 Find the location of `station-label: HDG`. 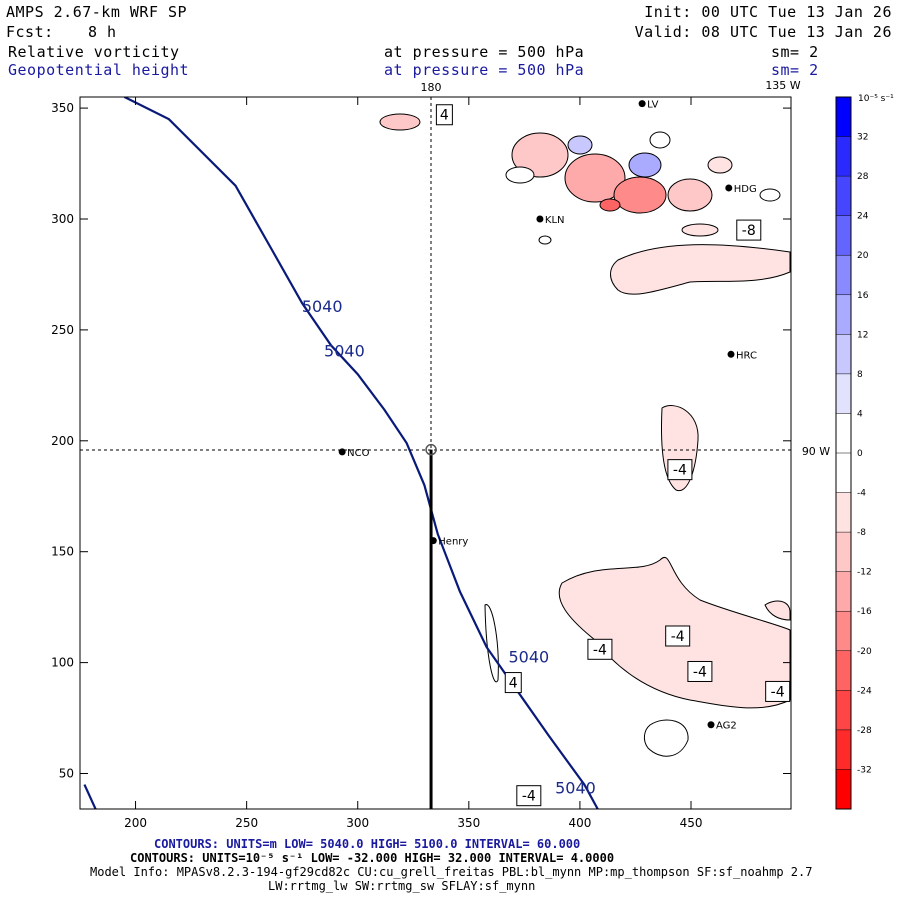

station-label: HDG is located at coordinates (745, 189).